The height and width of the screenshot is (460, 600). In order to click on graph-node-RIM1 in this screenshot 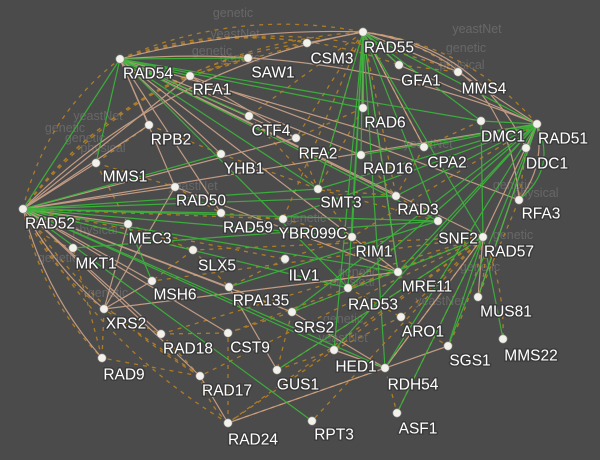, I will do `click(352, 237)`.